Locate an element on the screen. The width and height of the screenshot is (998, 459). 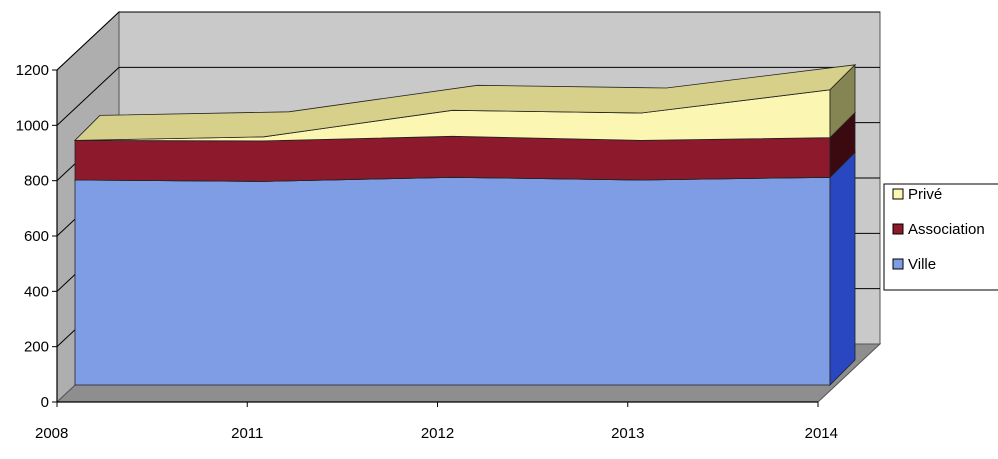
y-tick-label: 400 is located at coordinates (36, 291).